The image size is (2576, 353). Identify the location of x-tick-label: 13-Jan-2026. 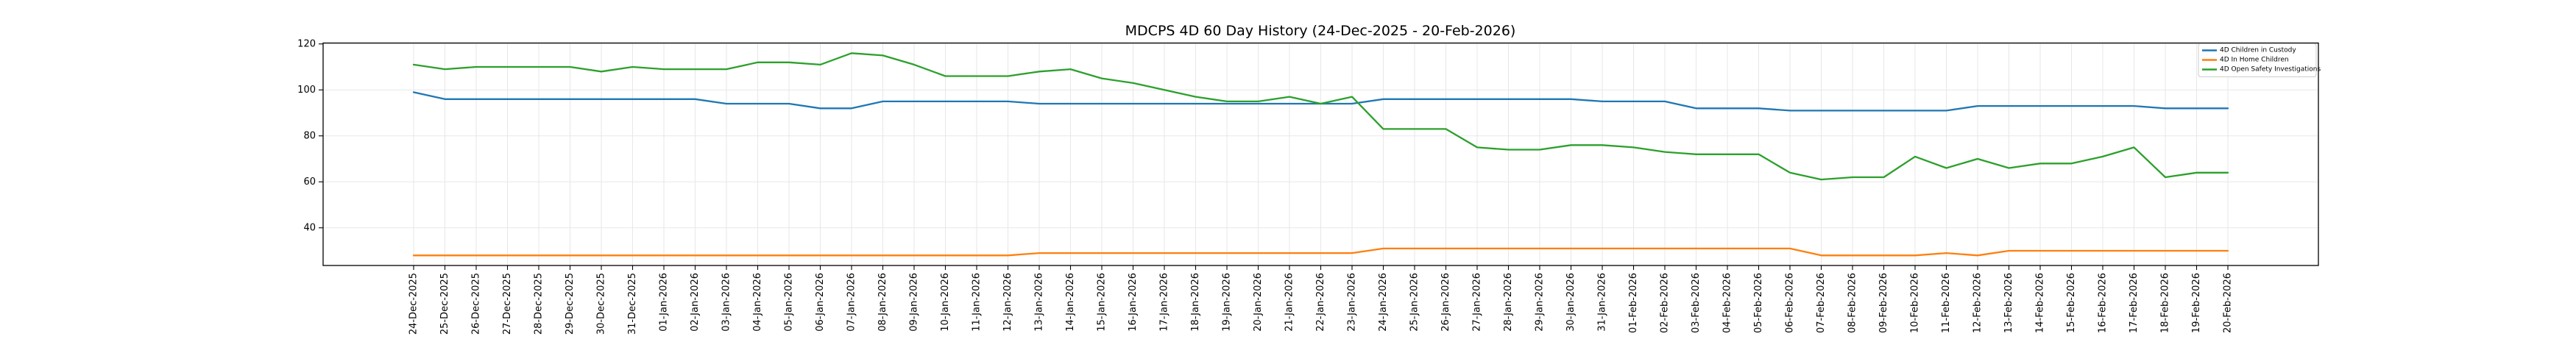
(1039, 303).